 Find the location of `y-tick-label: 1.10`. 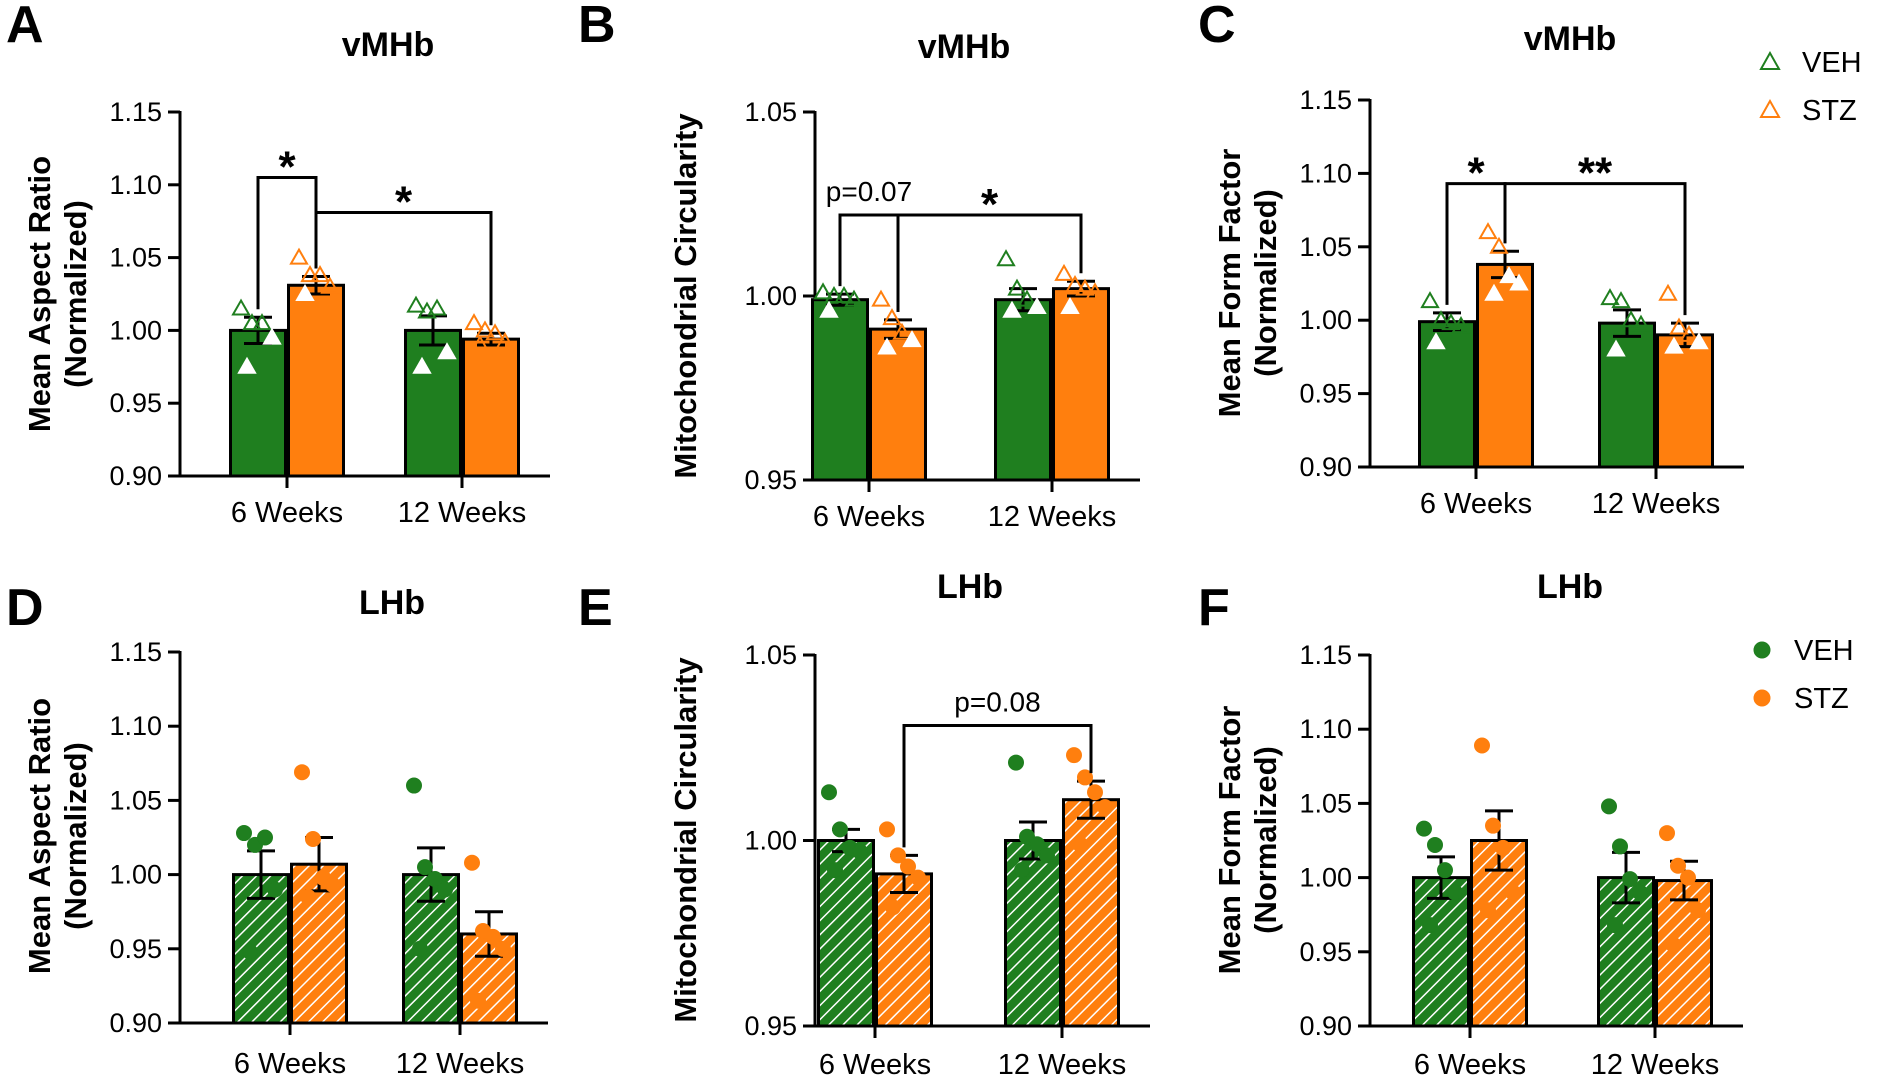

y-tick-label: 1.10 is located at coordinates (135, 726).